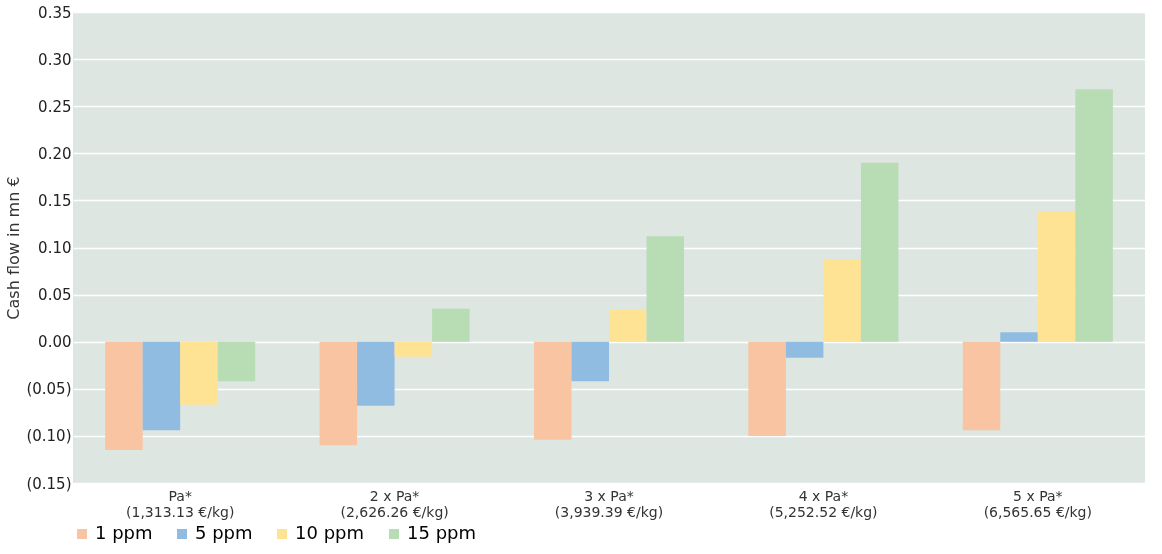 This screenshot has height=554, width=1162. What do you see at coordinates (49, 436) in the screenshot?
I see `y-tick-label: (0.10)` at bounding box center [49, 436].